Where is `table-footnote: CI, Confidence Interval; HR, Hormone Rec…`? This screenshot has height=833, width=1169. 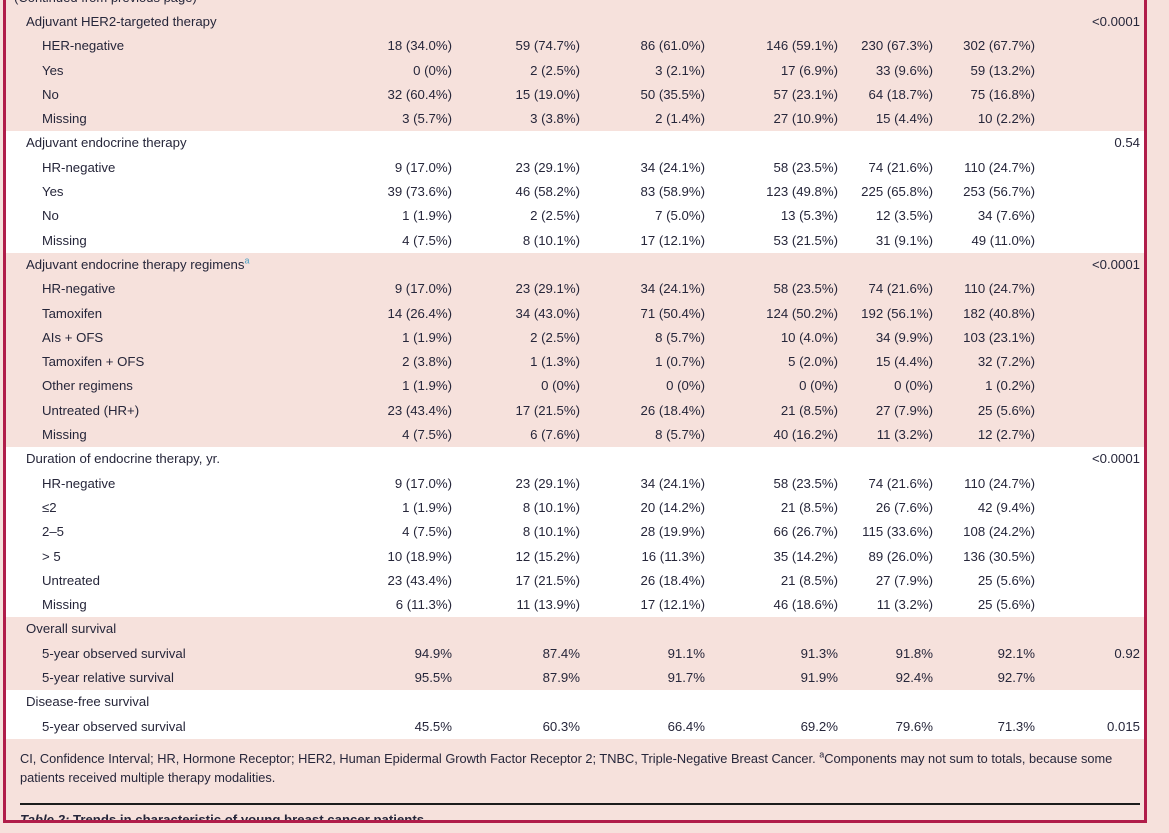 table-footnote: CI, Confidence Interval; HR, Hormone Rec… is located at coordinates (575, 766).